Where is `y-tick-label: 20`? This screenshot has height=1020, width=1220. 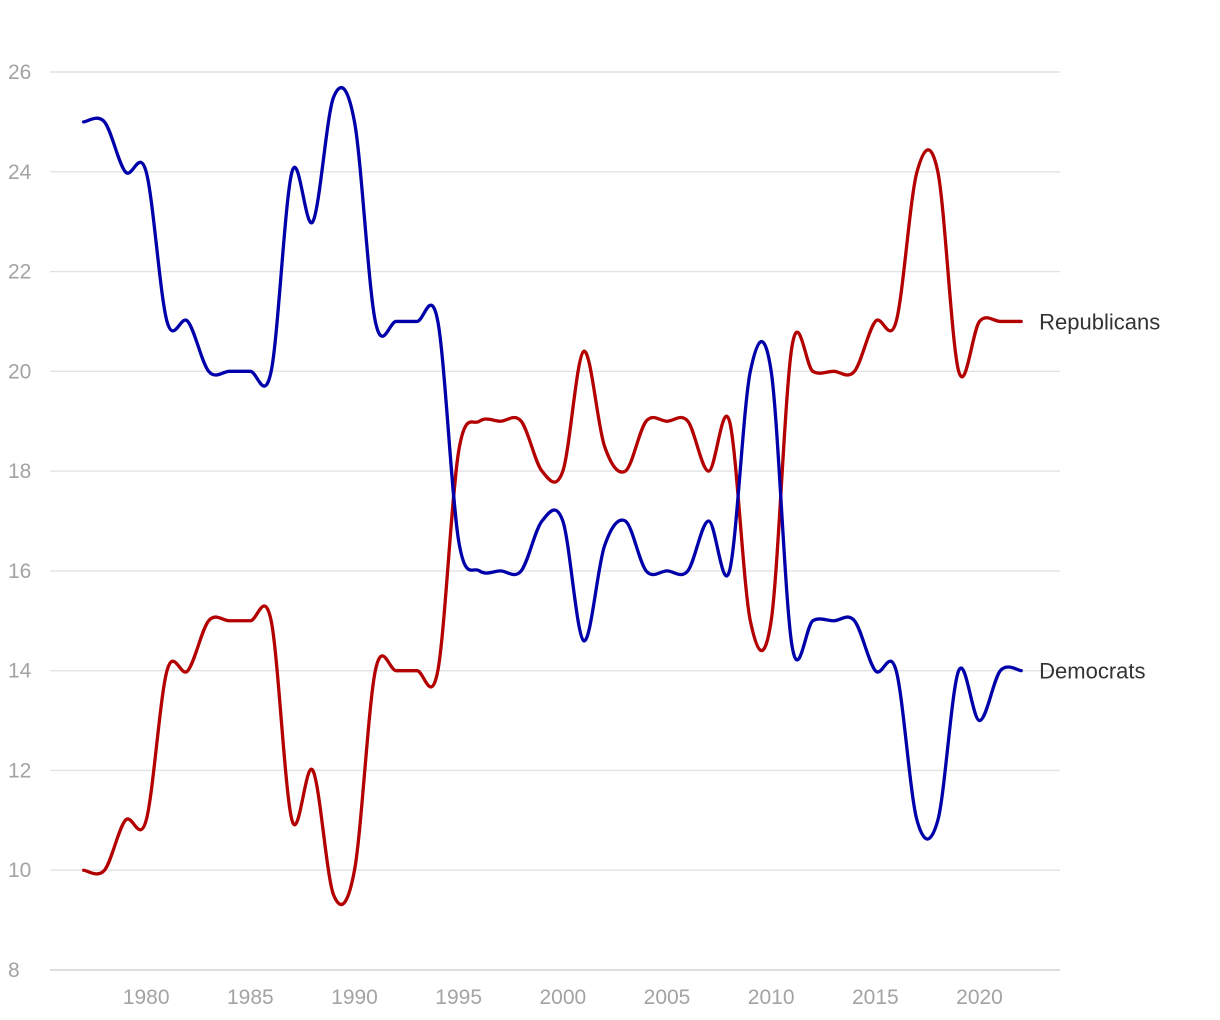 y-tick-label: 20 is located at coordinates (19, 371).